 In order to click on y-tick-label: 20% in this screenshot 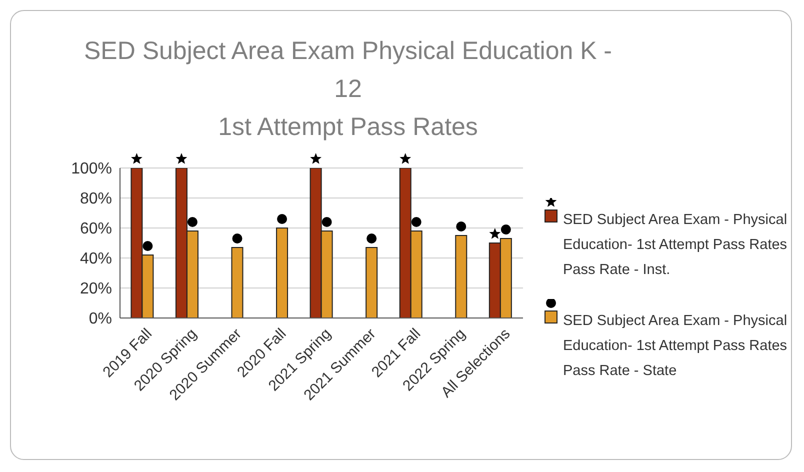, I will do `click(96, 289)`.